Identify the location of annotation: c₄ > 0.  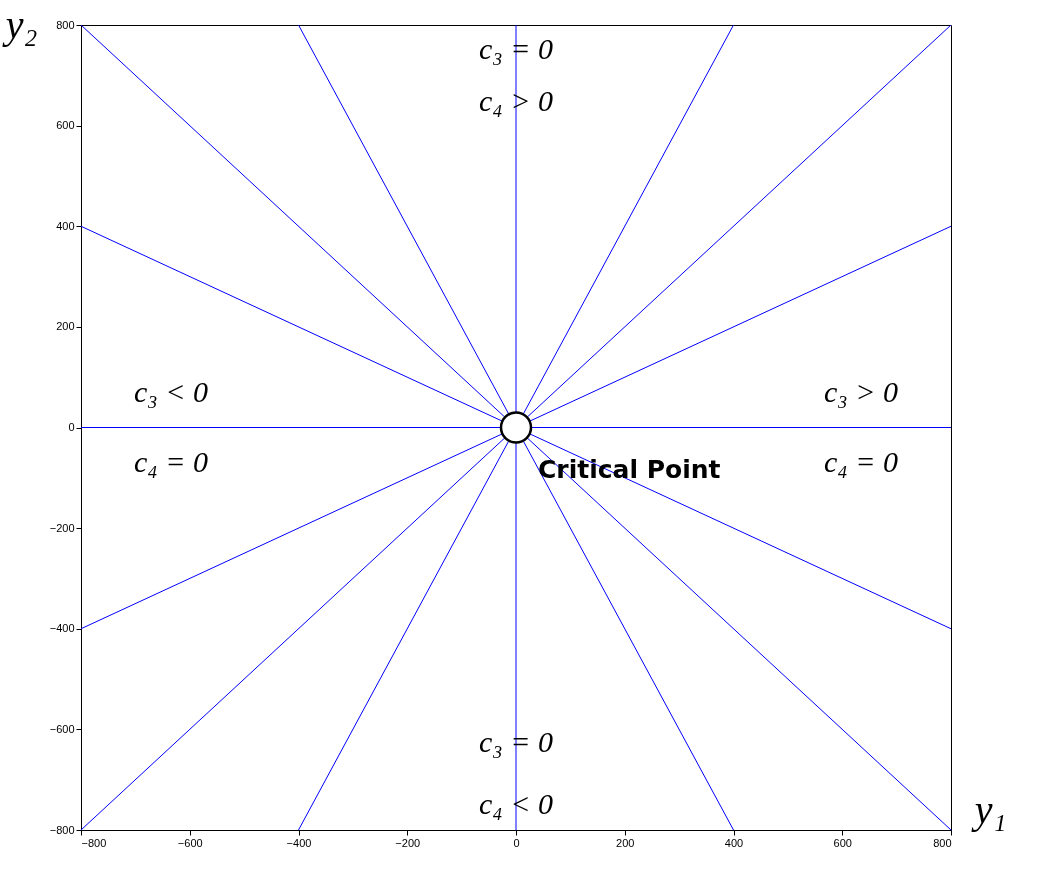
(516, 100).